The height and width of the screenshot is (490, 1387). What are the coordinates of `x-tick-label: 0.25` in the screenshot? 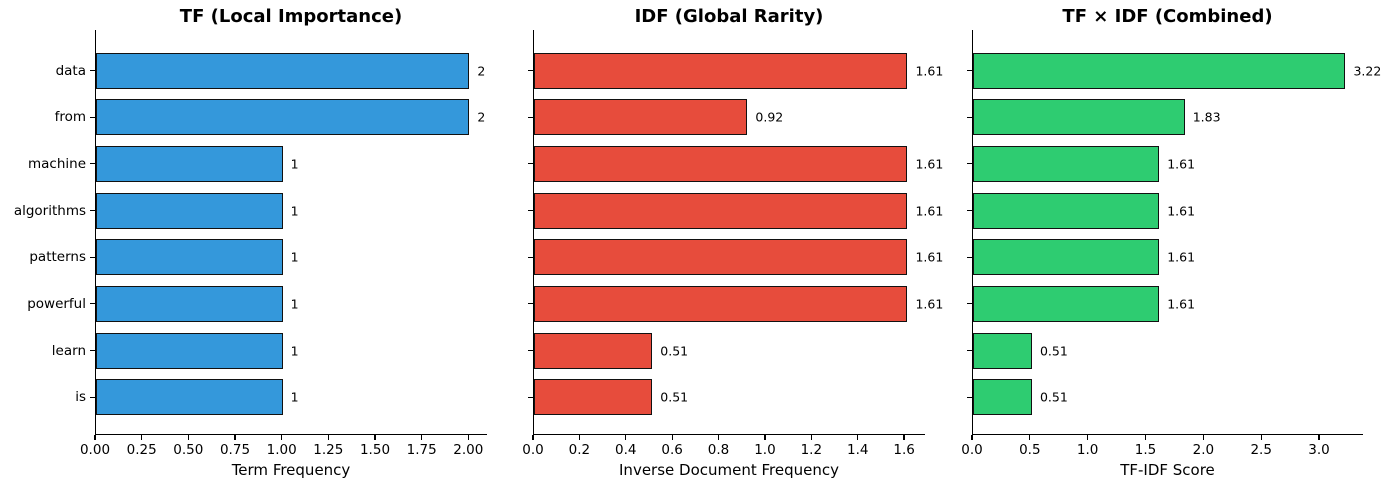 It's located at (141, 450).